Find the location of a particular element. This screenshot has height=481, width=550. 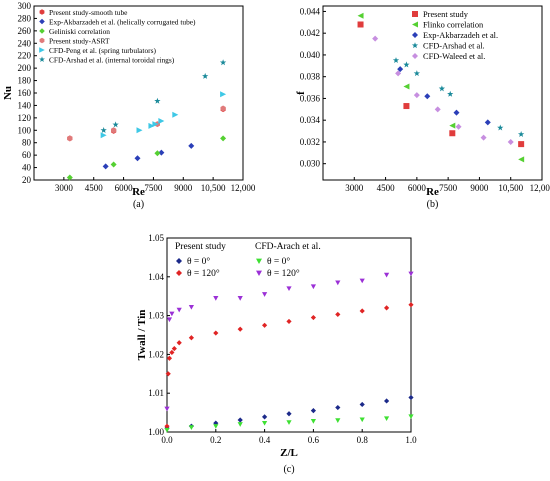

x-tick-label: 1.0 is located at coordinates (411, 440).